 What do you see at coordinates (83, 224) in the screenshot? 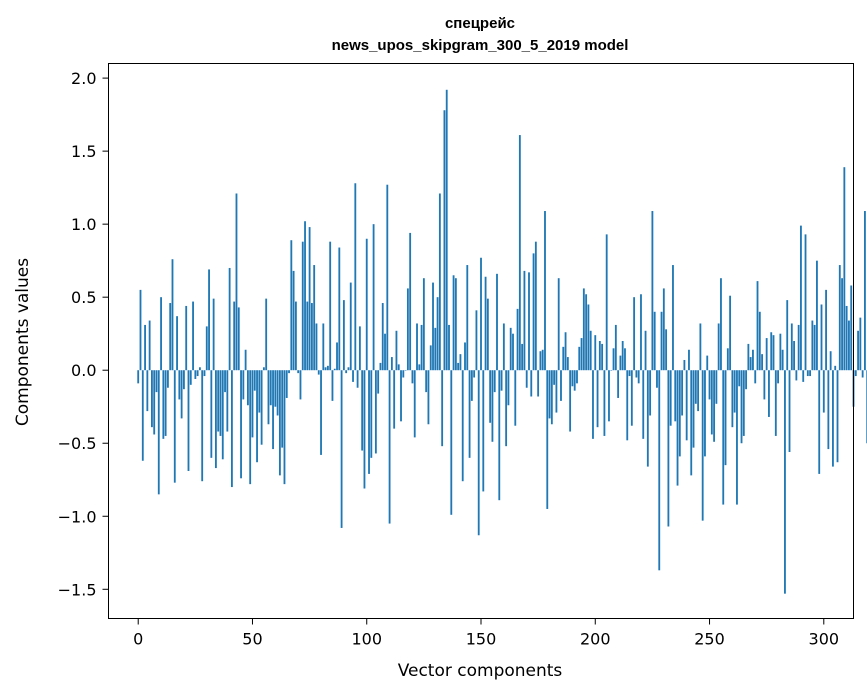
I see `y-tick-label: 1.0` at bounding box center [83, 224].